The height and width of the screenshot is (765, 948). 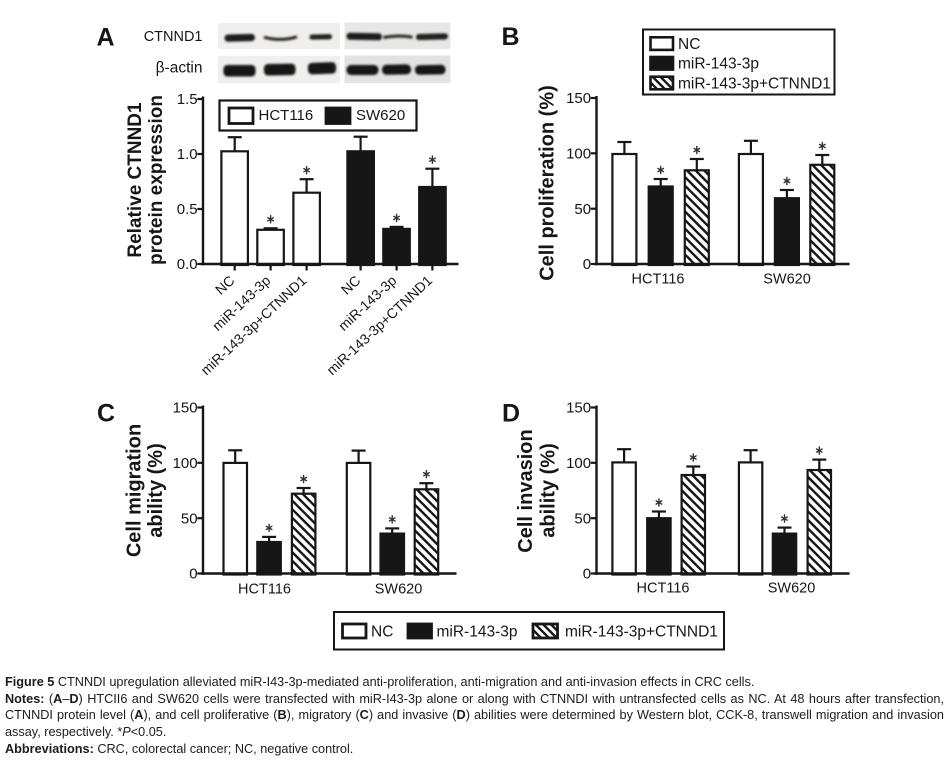 I want to click on svg-text: B, so click(x=511, y=37).